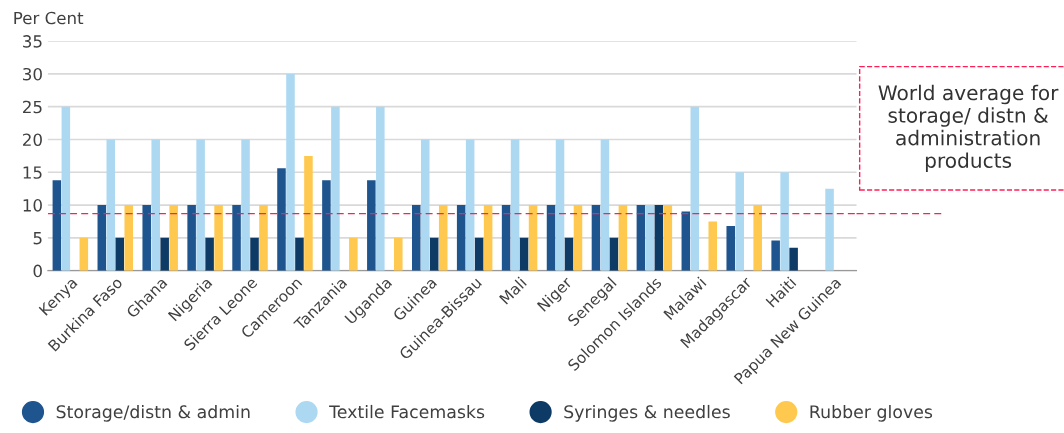 The image size is (1064, 433). Describe the element at coordinates (32, 140) in the screenshot. I see `y-tick-label: 20` at that location.